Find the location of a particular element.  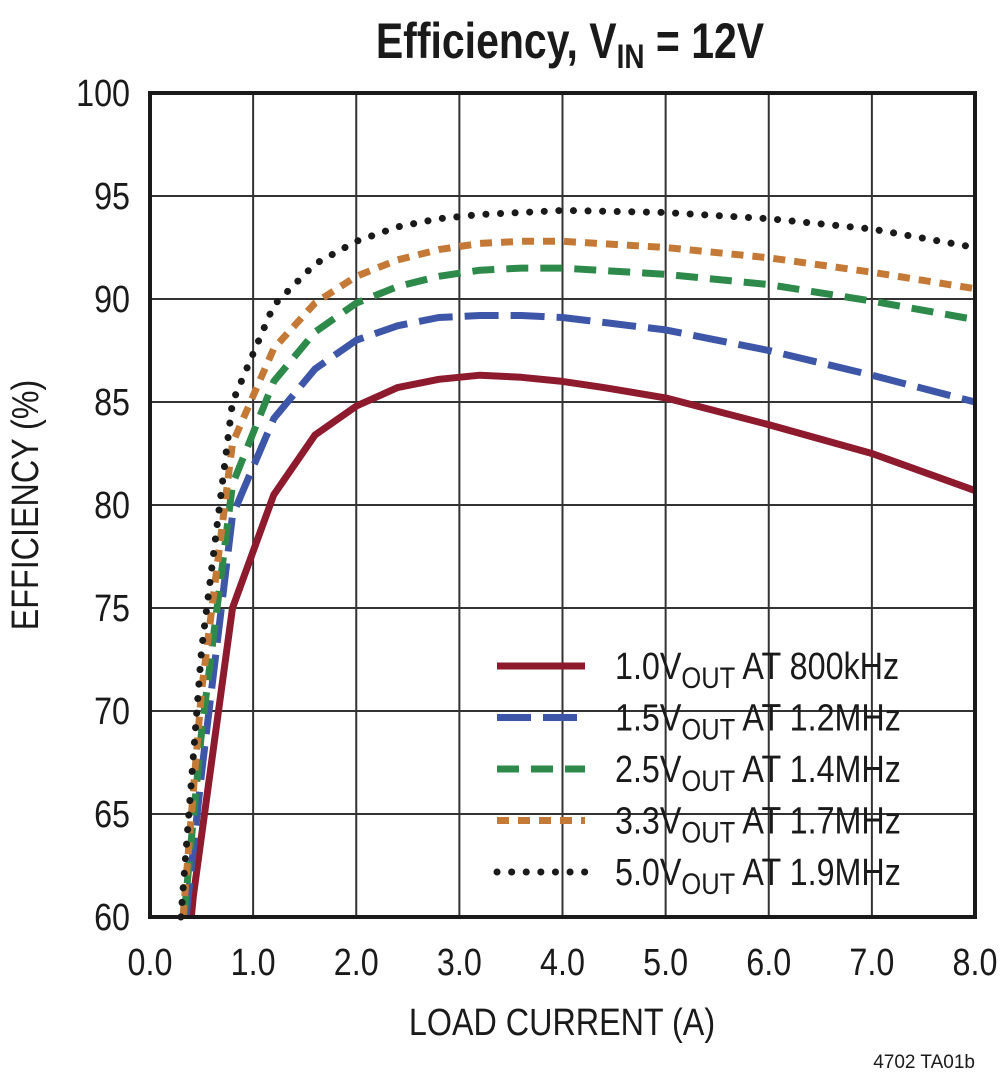

legend-text: 2.5V is located at coordinates (648, 770).